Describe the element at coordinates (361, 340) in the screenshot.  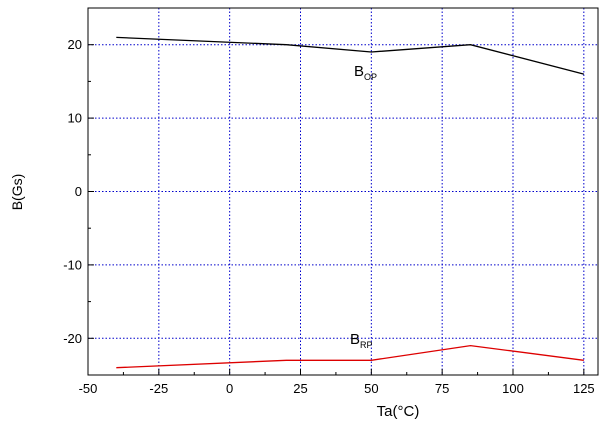
I see `series-label-b-rp: BRP` at that location.